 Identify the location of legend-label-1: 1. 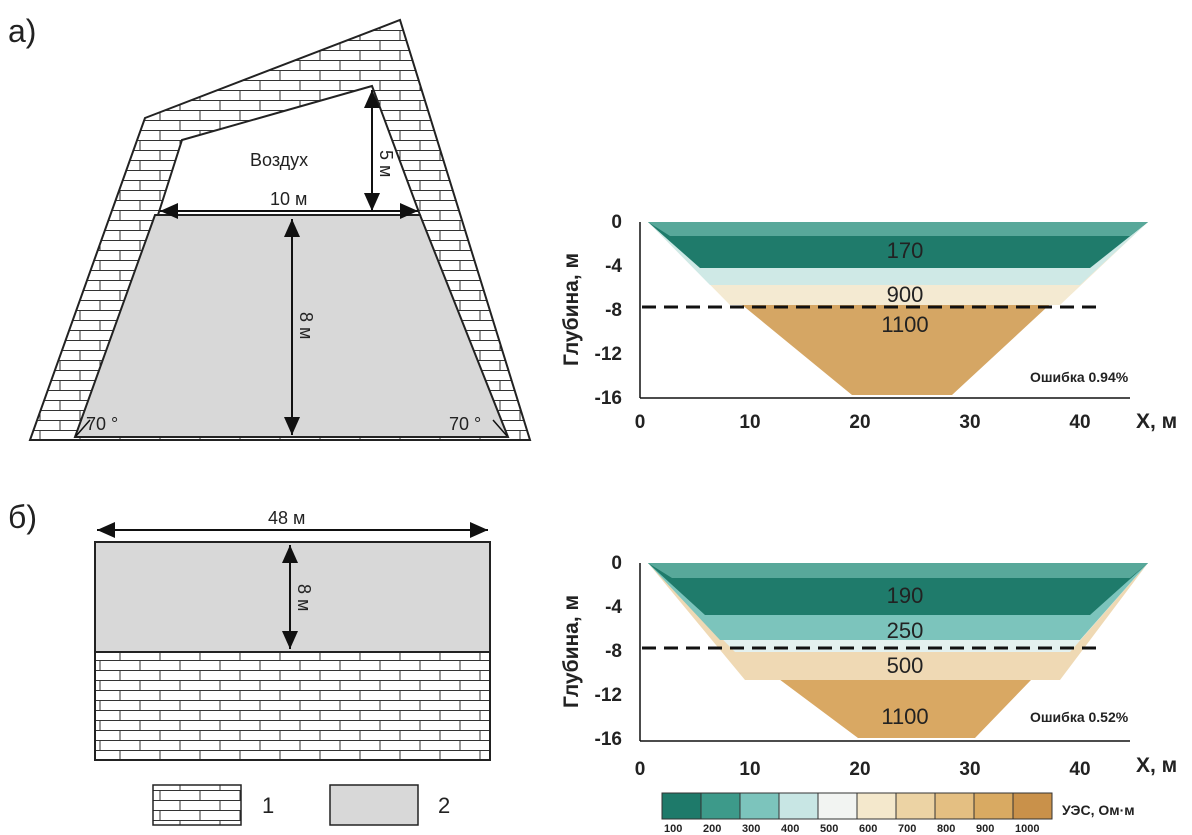
(268, 805).